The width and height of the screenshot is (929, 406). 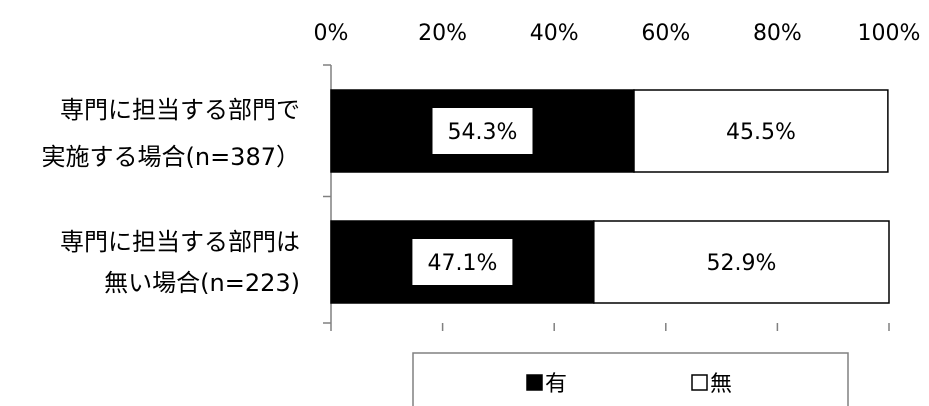 What do you see at coordinates (889, 33) in the screenshot?
I see `x-tick-label: 100%` at bounding box center [889, 33].